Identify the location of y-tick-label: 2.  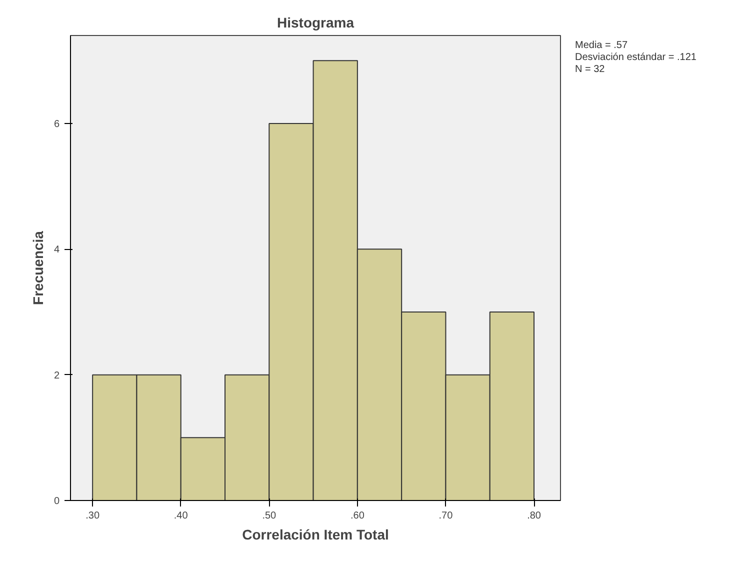
(57, 376).